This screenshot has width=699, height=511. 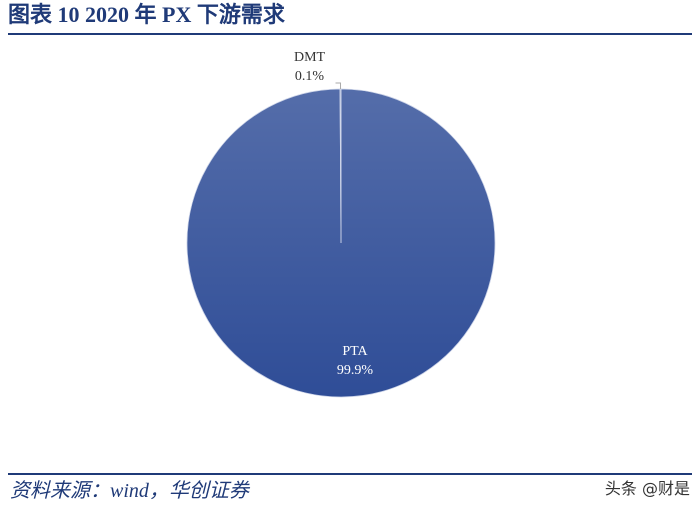 I want to click on slice-value-label: 99.9%, so click(x=355, y=370).